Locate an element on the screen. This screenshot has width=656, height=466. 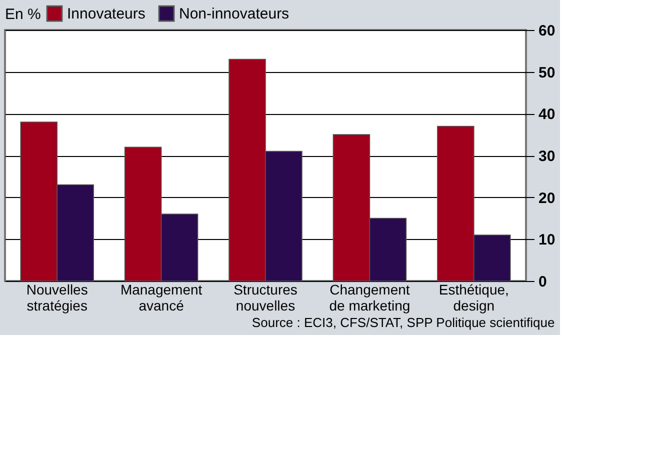
y-tick-label: 0 is located at coordinates (542, 282).